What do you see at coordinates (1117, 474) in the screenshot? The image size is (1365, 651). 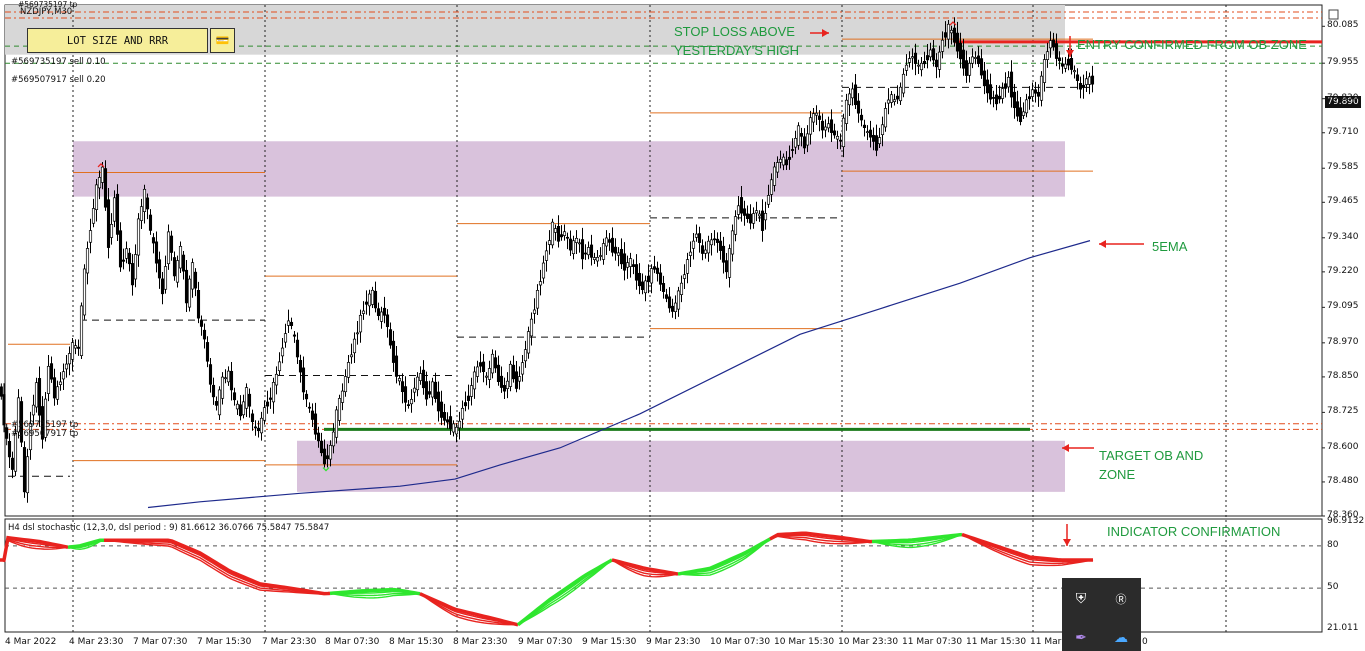 I see `target-note-2: ZONE` at bounding box center [1117, 474].